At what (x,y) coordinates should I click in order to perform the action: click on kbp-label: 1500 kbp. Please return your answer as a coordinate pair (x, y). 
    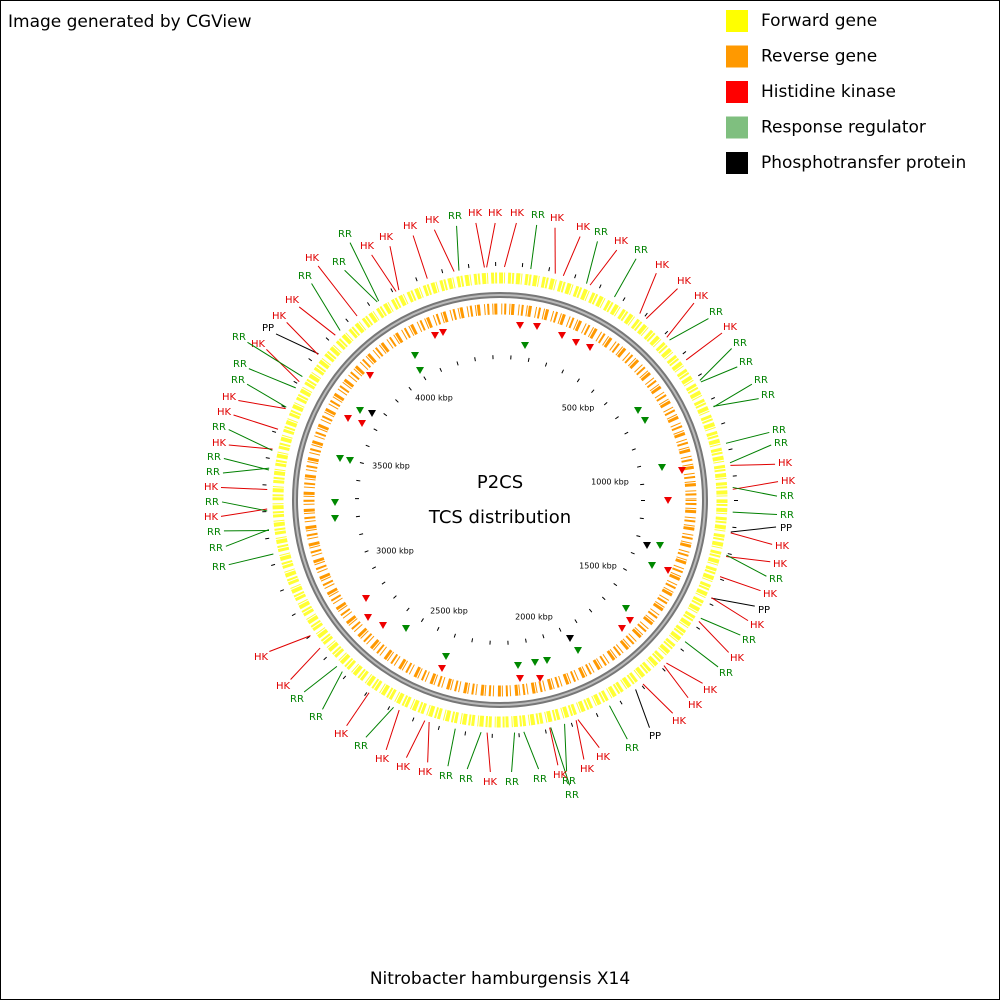
    Looking at the image, I should click on (598, 566).